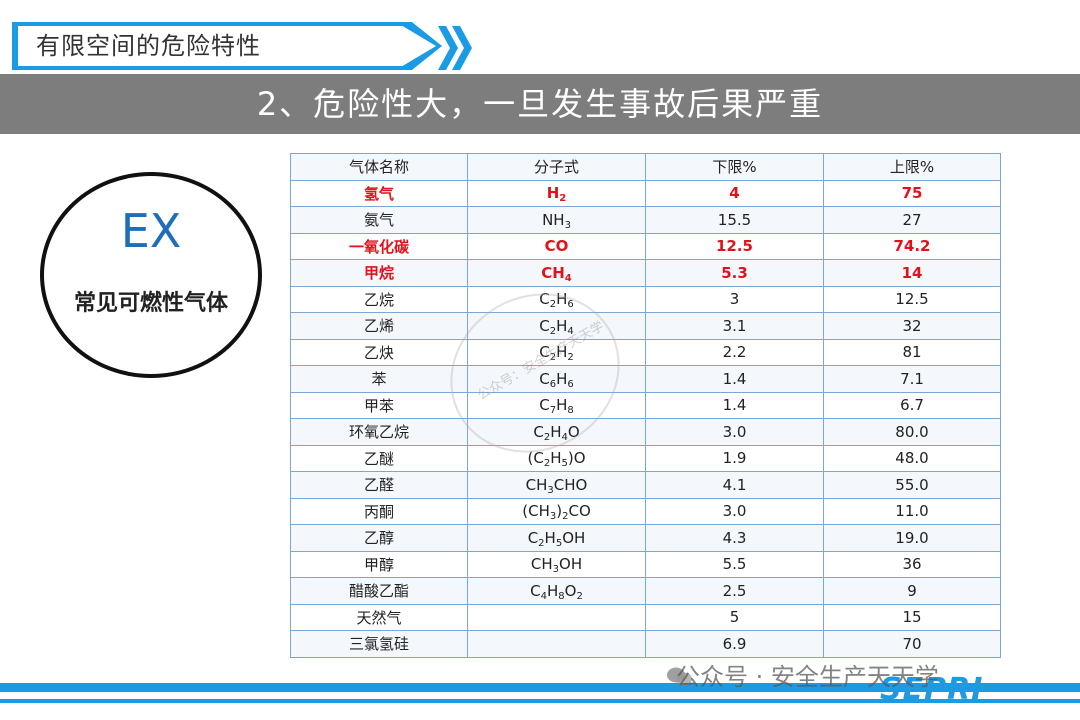 This screenshot has width=1080, height=720. Describe the element at coordinates (912, 352) in the screenshot. I see `upper-limit-cell: 81` at that location.